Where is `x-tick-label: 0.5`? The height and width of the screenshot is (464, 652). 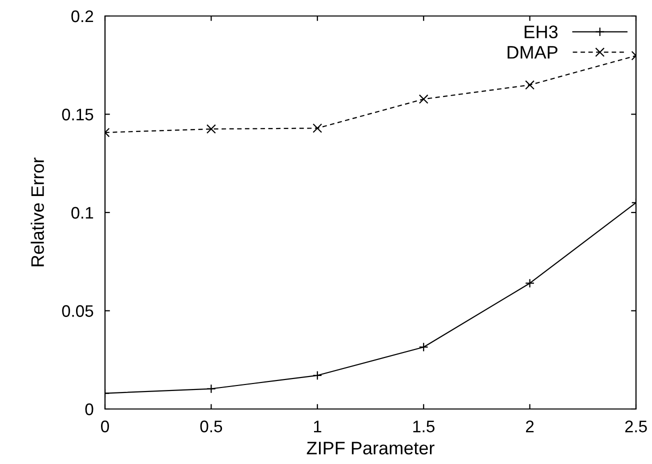
x-tick-label: 0.5 is located at coordinates (211, 426).